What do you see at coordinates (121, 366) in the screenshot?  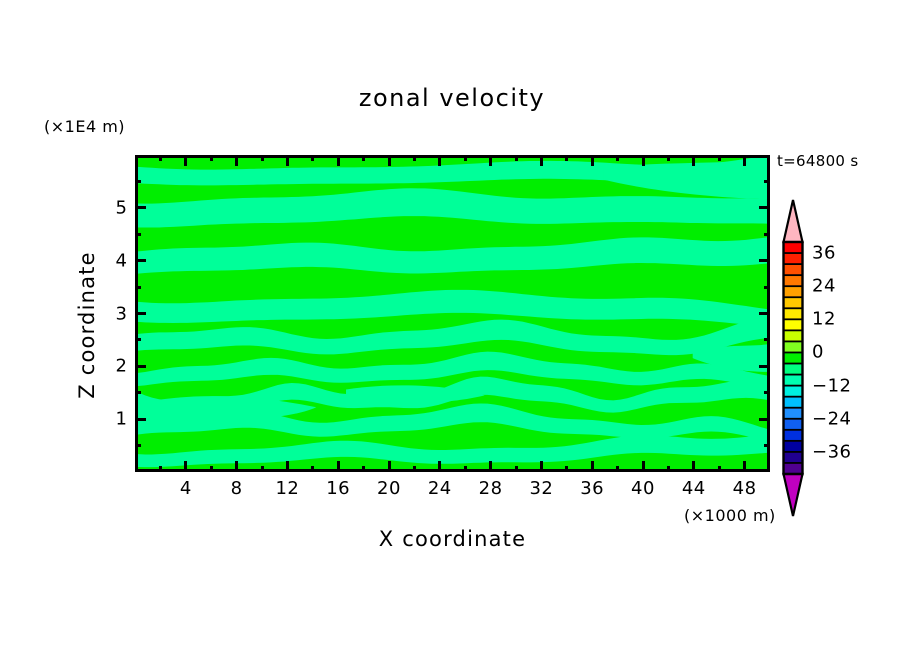 I see `y-tick-label: 2` at bounding box center [121, 366].